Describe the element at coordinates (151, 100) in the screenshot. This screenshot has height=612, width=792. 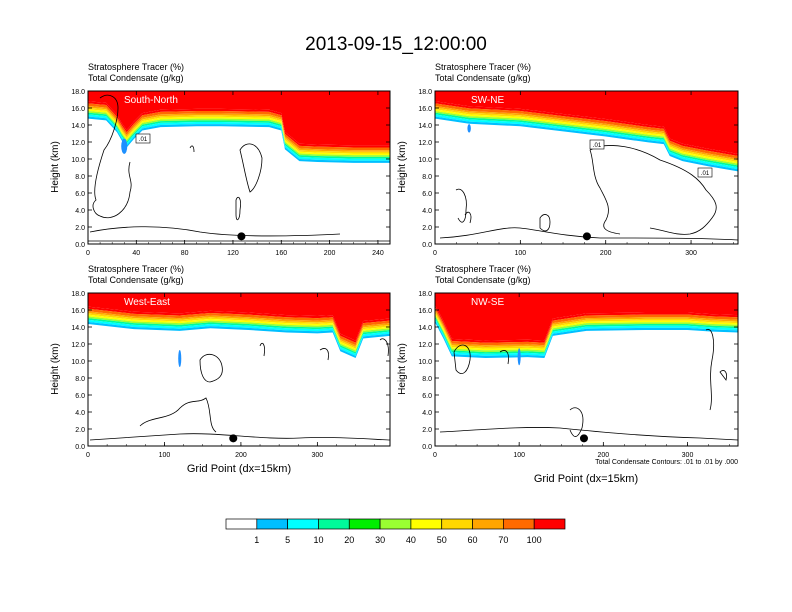
I see `panel-title: South-North` at that location.